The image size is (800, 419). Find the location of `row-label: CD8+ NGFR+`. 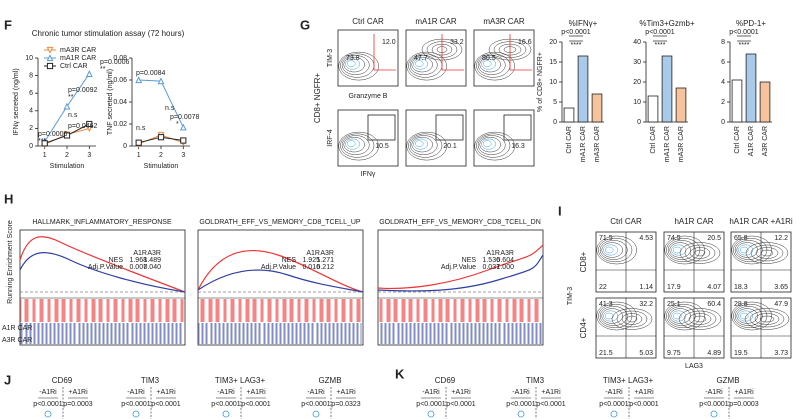

row-label: CD8+ NGFR+ is located at coordinates (317, 98).